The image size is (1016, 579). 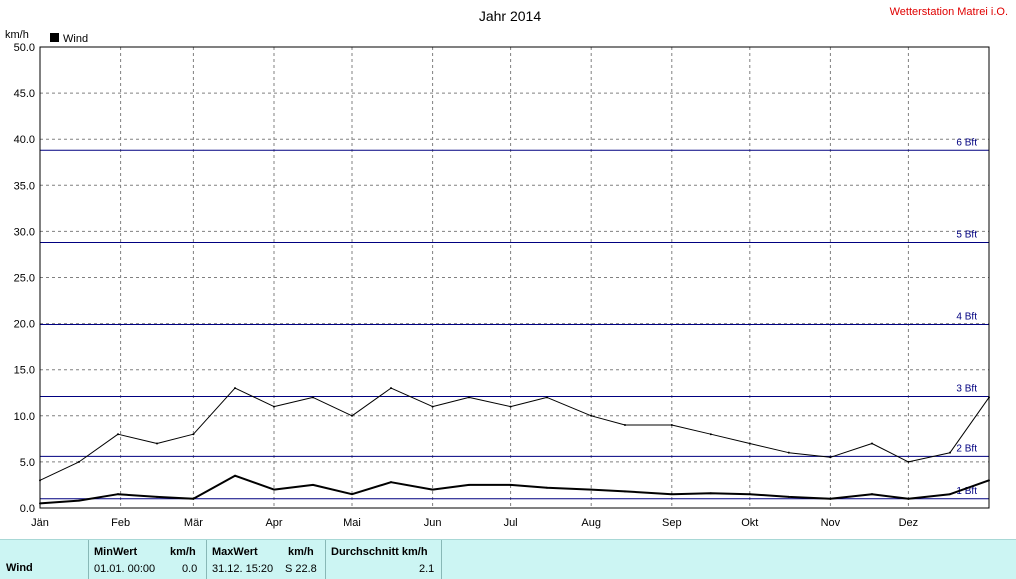 What do you see at coordinates (433, 523) in the screenshot?
I see `x-tick-label: Jun` at bounding box center [433, 523].